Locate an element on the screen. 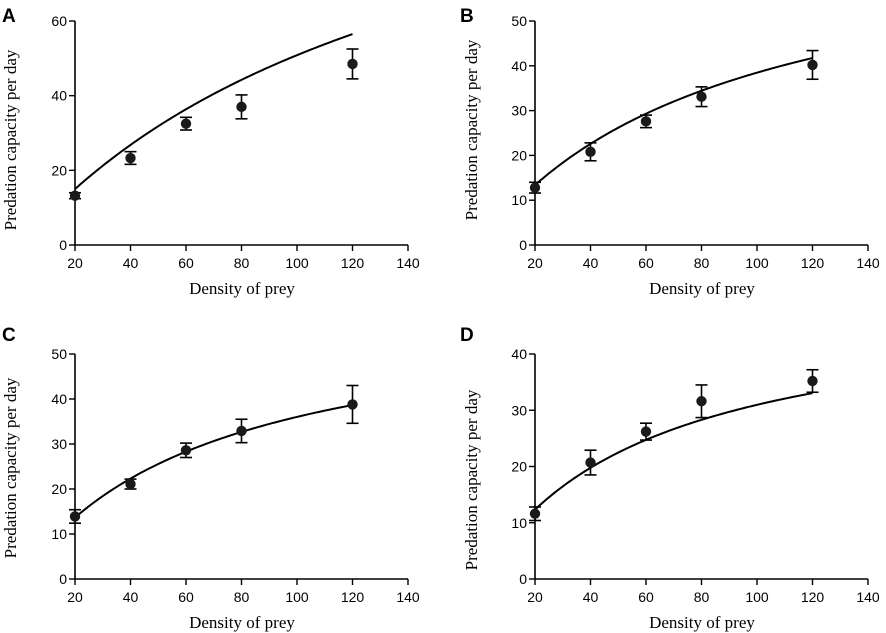 Image resolution: width=886 pixels, height=633 pixels. panel-letter: B is located at coordinates (467, 16).